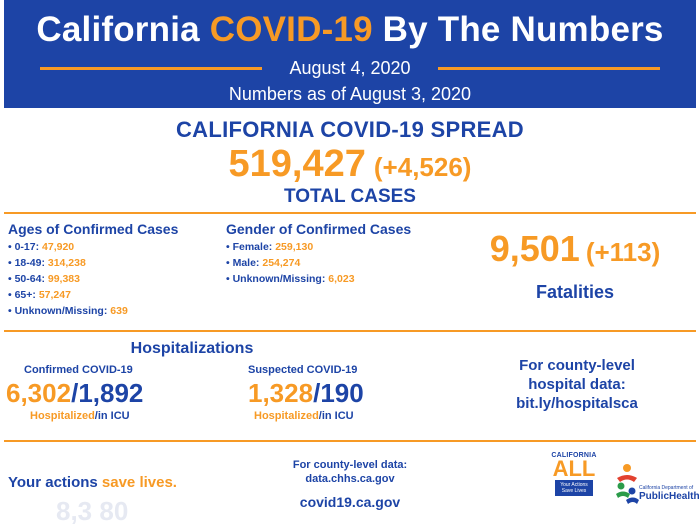  I want to click on california-all-logo: CALIFORNIA ALL Your Actions Save Lives, so click(574, 482).